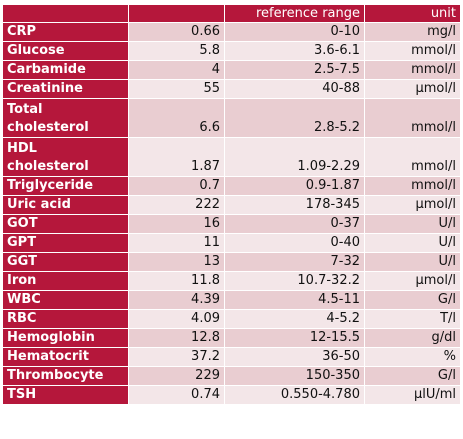 The width and height of the screenshot is (463, 439). What do you see at coordinates (22, 242) in the screenshot?
I see `test-name-line: GPT` at bounding box center [22, 242].